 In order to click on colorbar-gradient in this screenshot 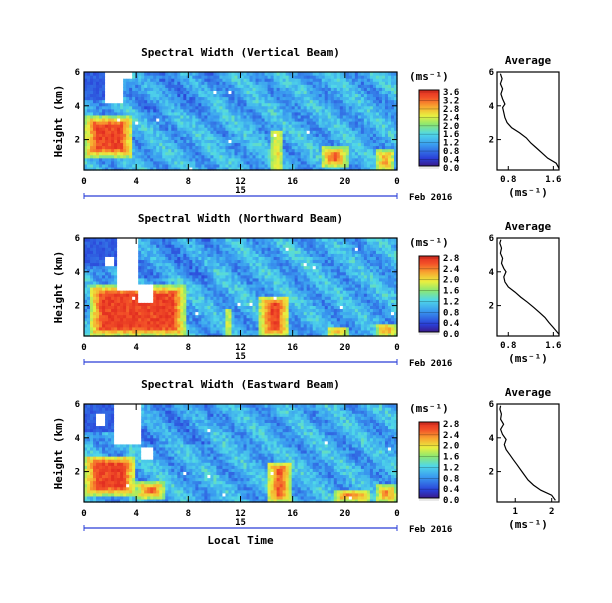, I will do `click(429, 128)`.